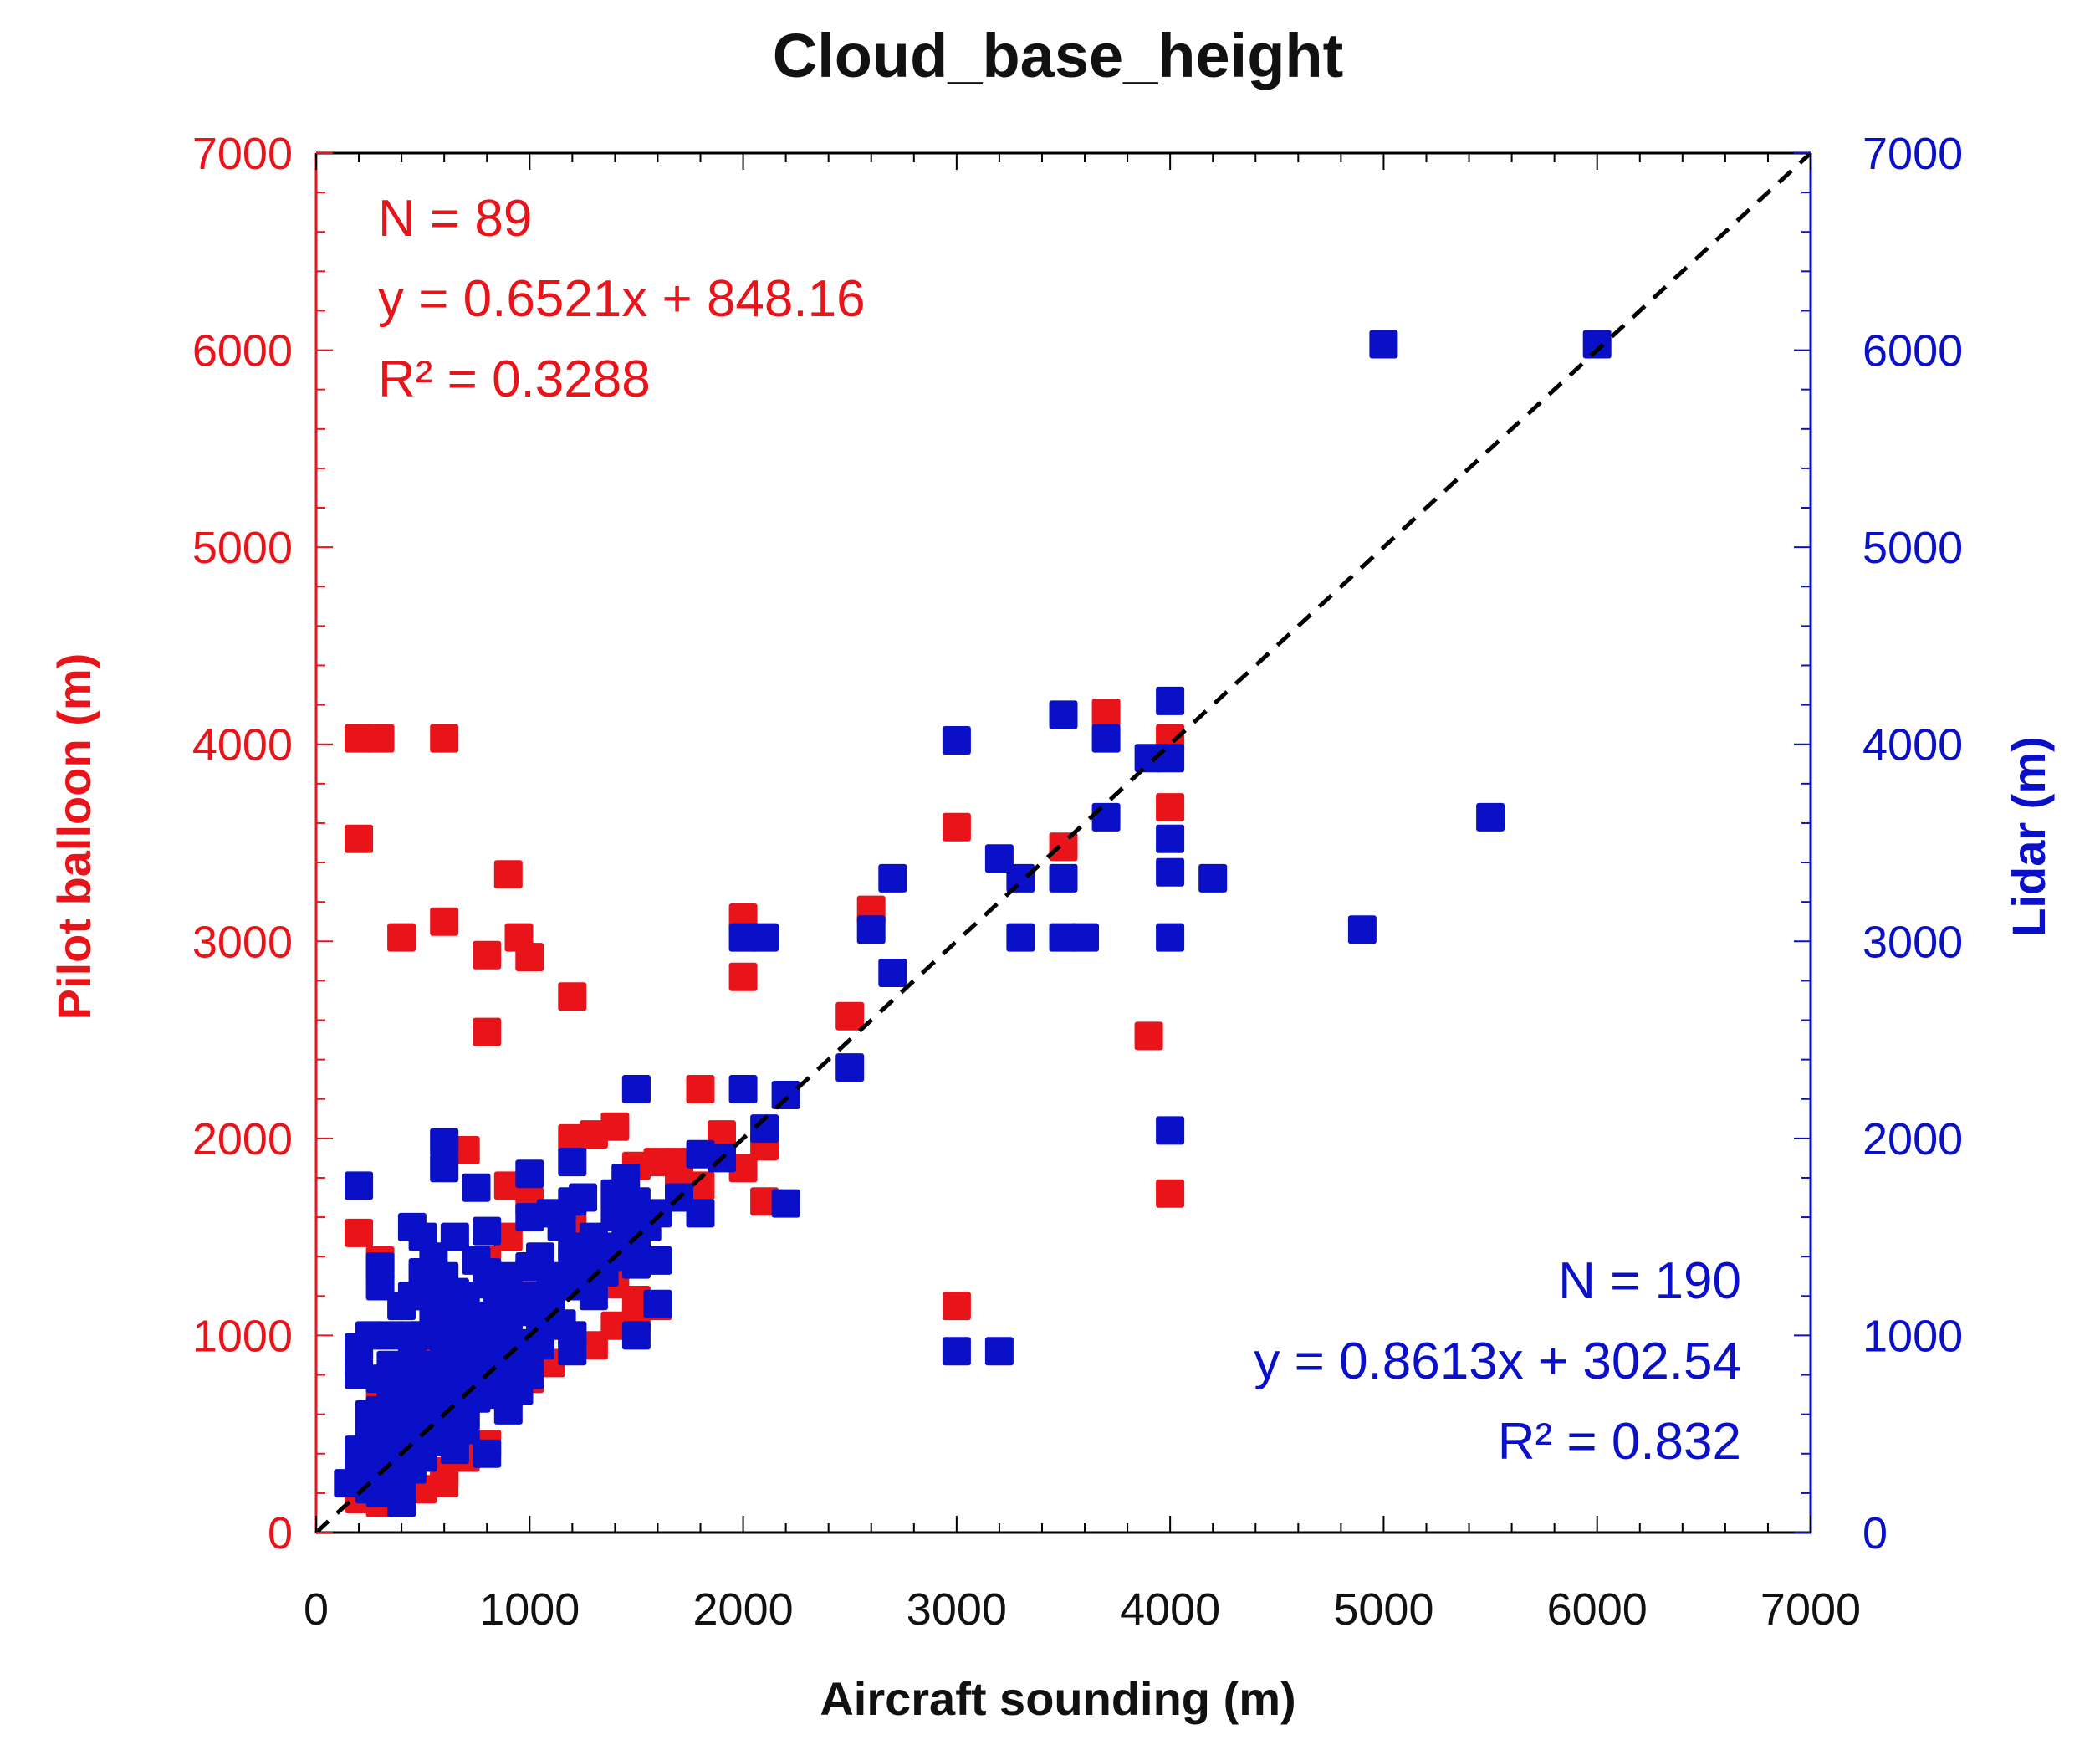  Describe the element at coordinates (1058, 55) in the screenshot. I see `chart-title: Cloud_base_height` at that location.